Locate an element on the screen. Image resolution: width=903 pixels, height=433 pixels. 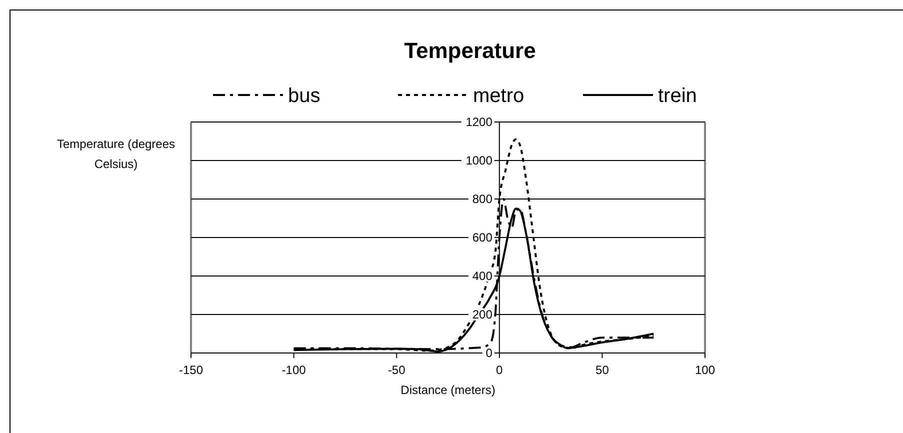
y-tick-label: 1200 is located at coordinates (479, 122).